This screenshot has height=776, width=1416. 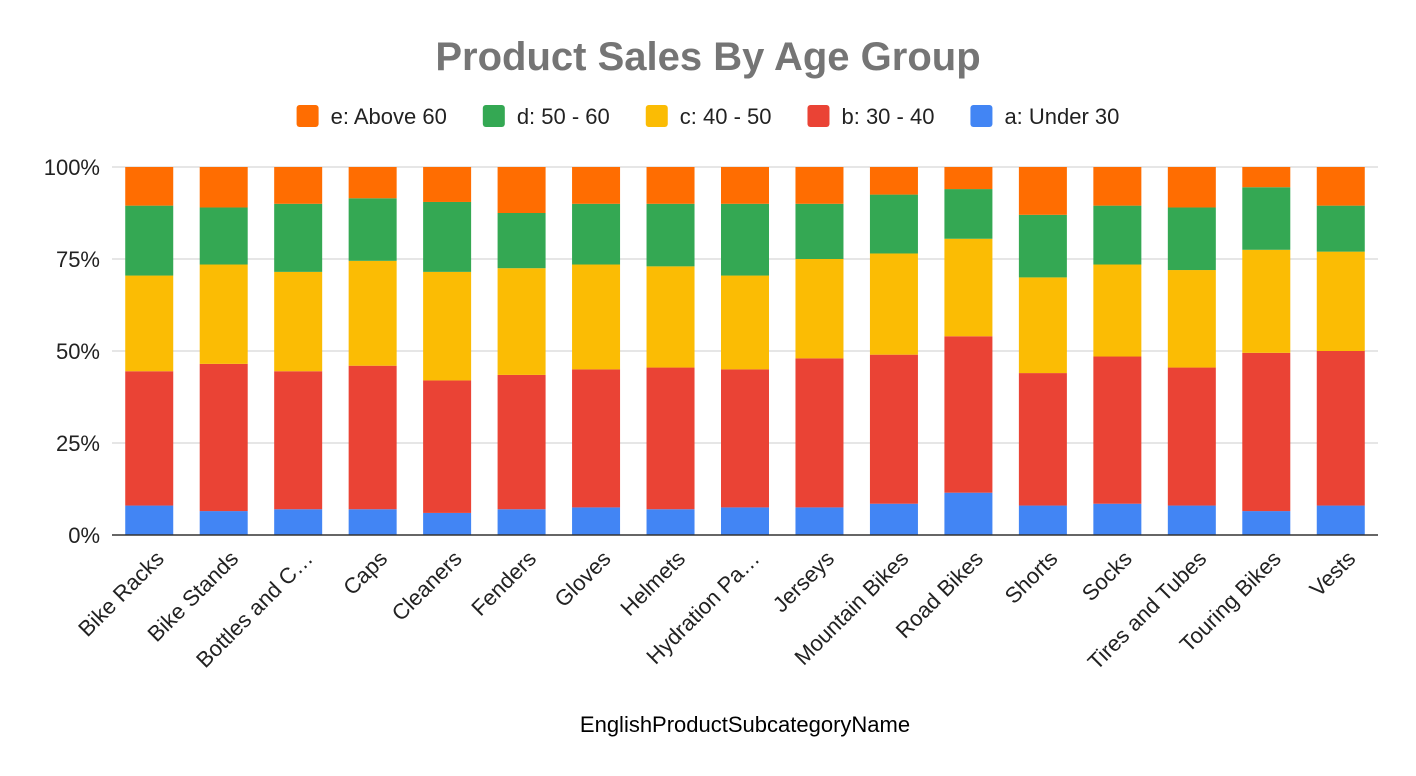 What do you see at coordinates (1117, 351) in the screenshot?
I see `bar-stack-socks` at bounding box center [1117, 351].